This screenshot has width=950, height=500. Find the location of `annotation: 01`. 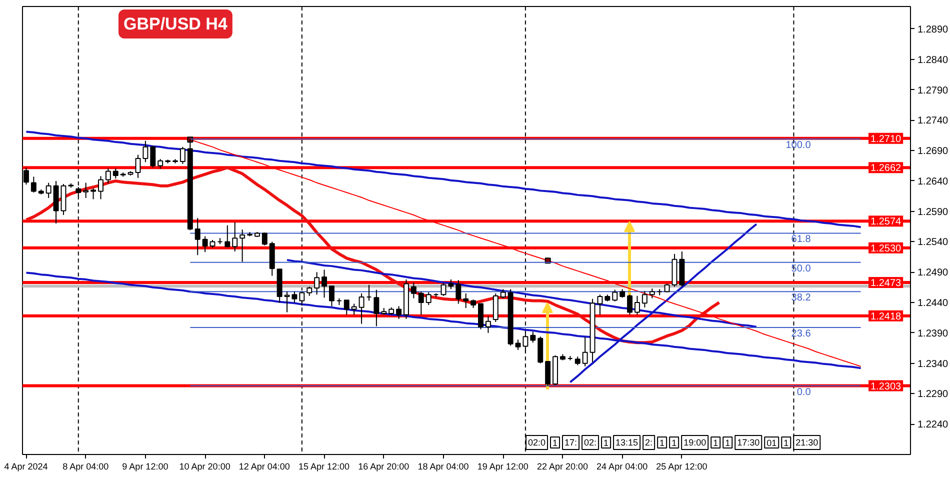

annotation: 01 is located at coordinates (771, 443).